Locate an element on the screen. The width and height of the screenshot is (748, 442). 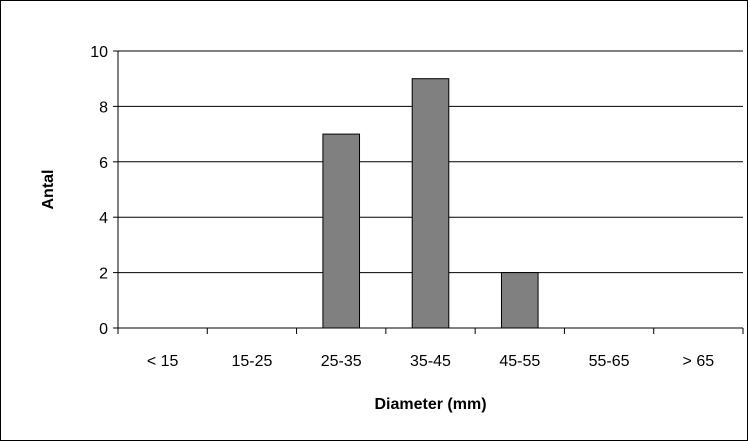
y-tick-label-2: 2 is located at coordinates (103, 274).